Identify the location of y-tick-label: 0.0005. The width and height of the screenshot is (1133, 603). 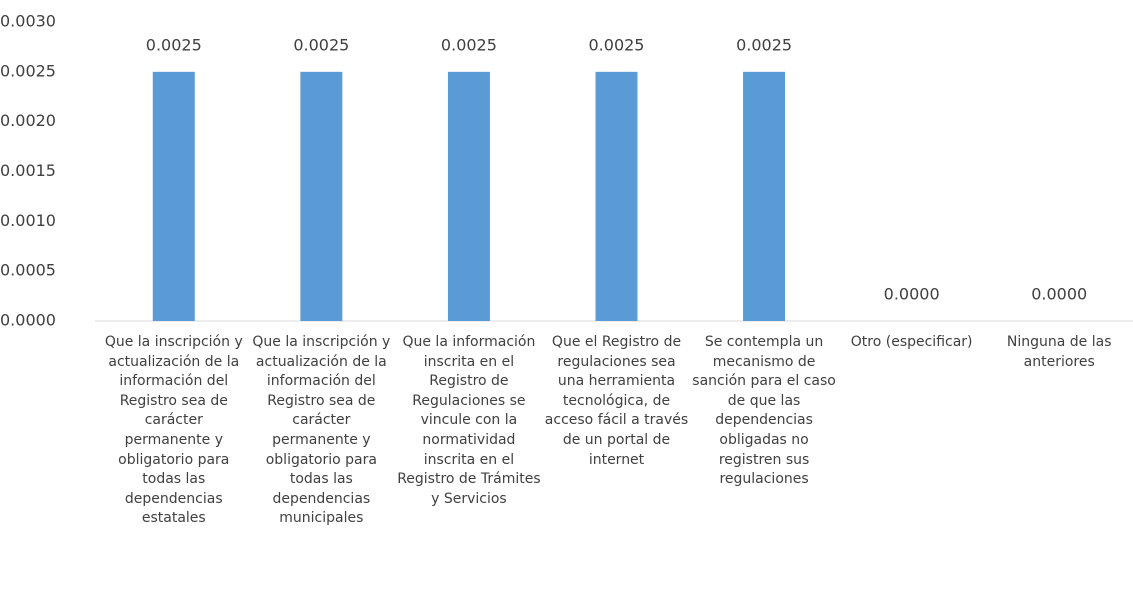
(28, 270).